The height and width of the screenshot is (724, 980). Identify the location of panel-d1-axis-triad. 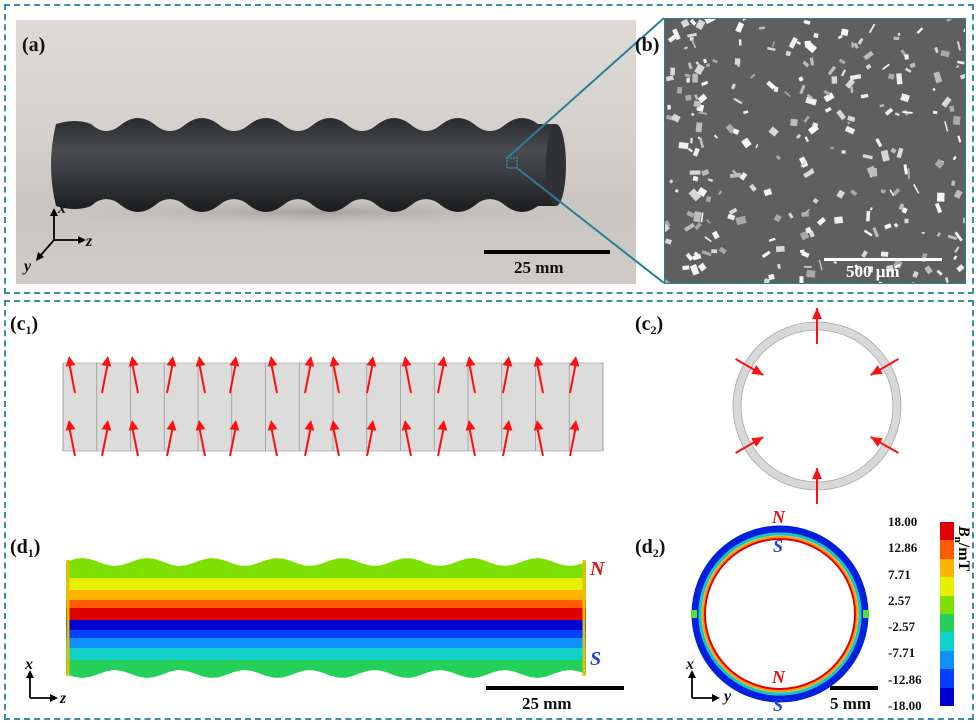
(42, 686).